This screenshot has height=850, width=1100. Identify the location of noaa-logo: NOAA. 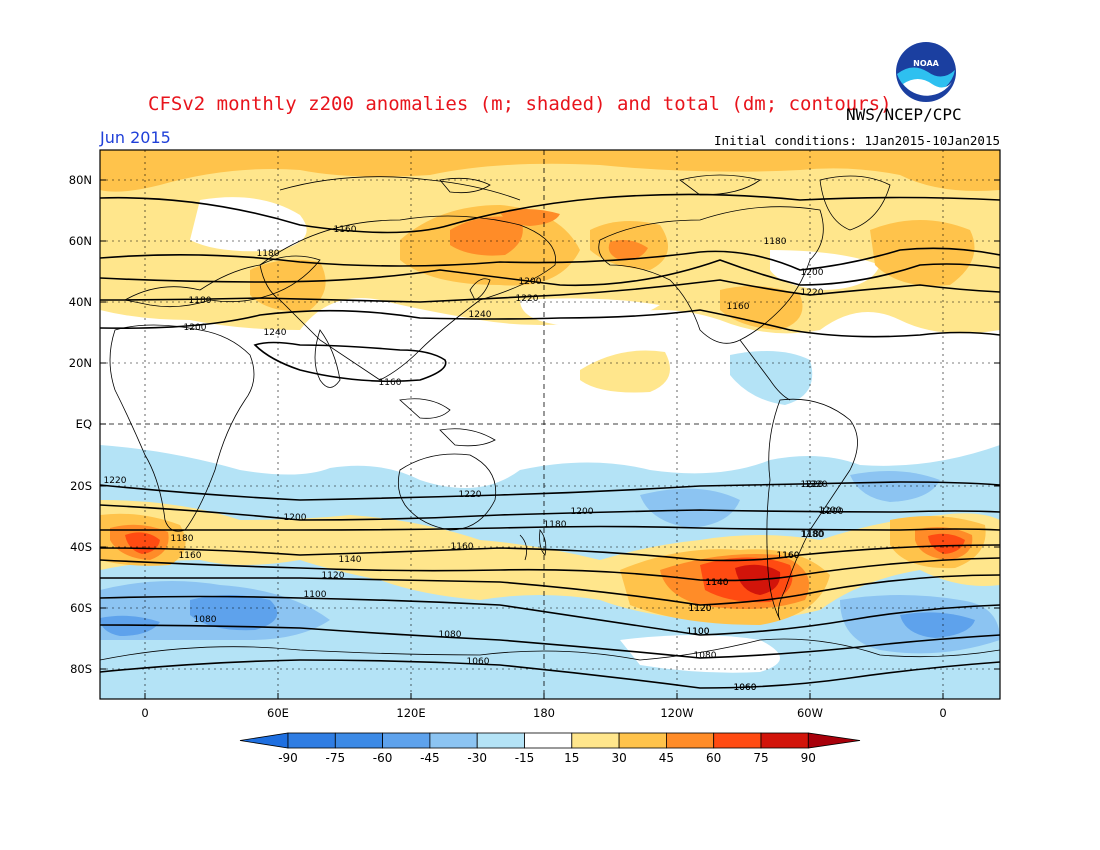
(926, 72).